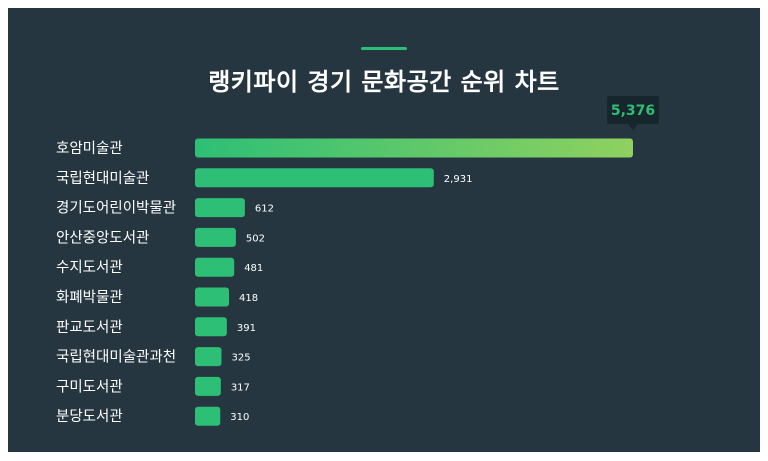  What do you see at coordinates (240, 358) in the screenshot?
I see `value-label: 325` at bounding box center [240, 358].